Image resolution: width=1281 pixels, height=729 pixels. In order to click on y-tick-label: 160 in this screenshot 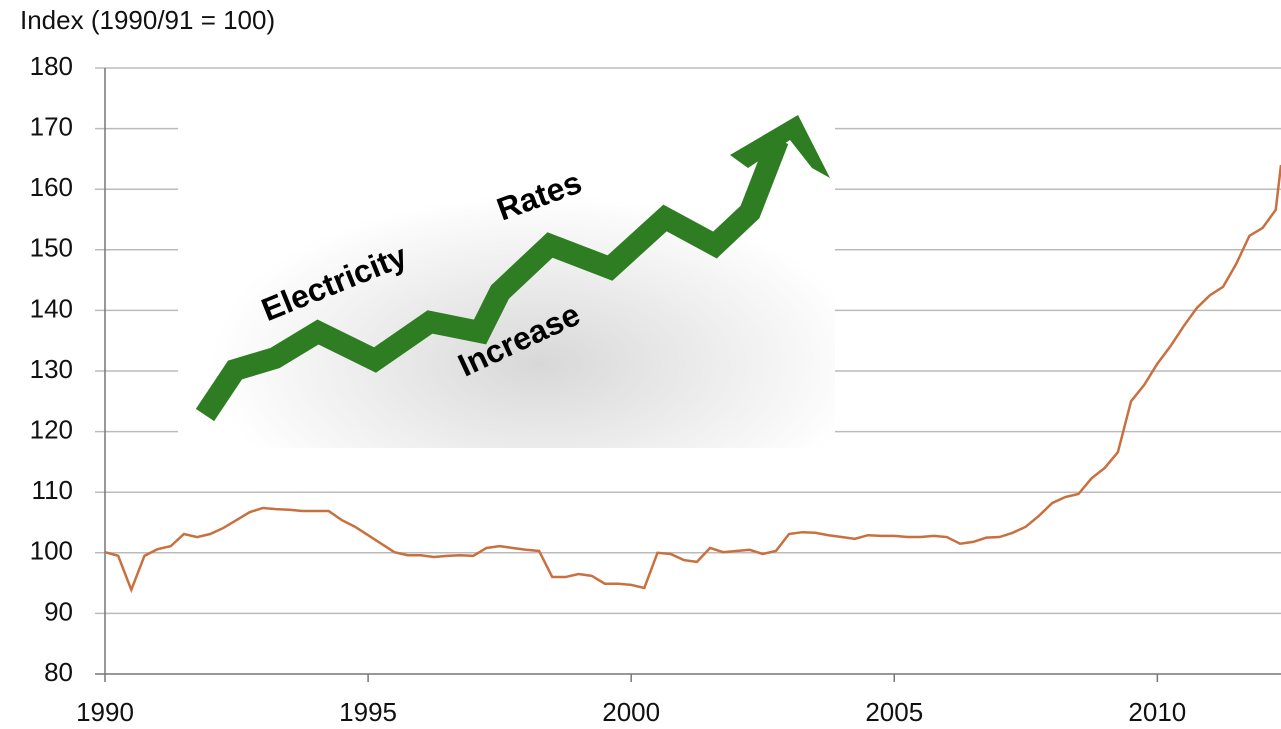, I will do `click(51, 187)`.